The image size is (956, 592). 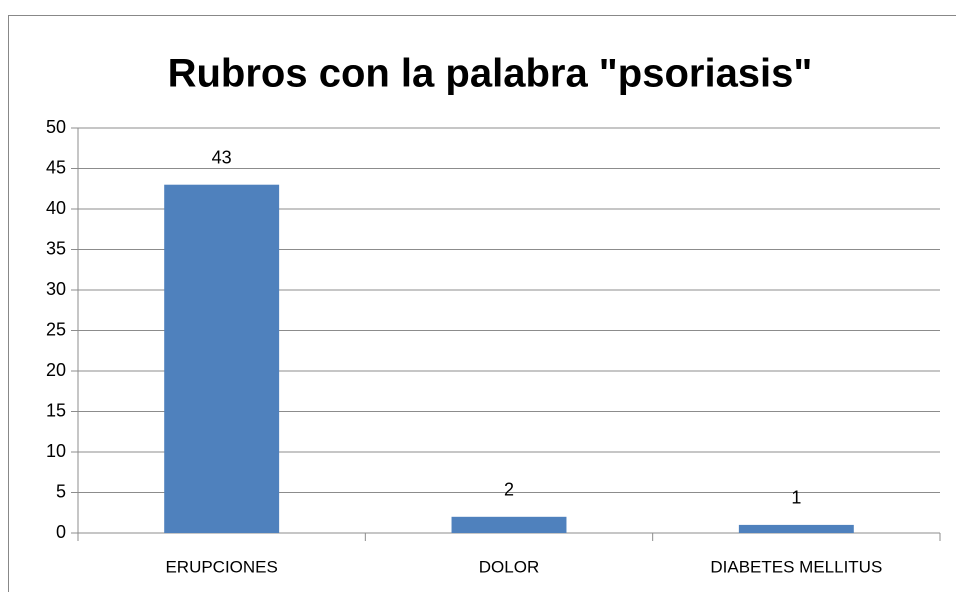 I want to click on x-tick-label: ERUPCIONES, so click(x=221, y=566).